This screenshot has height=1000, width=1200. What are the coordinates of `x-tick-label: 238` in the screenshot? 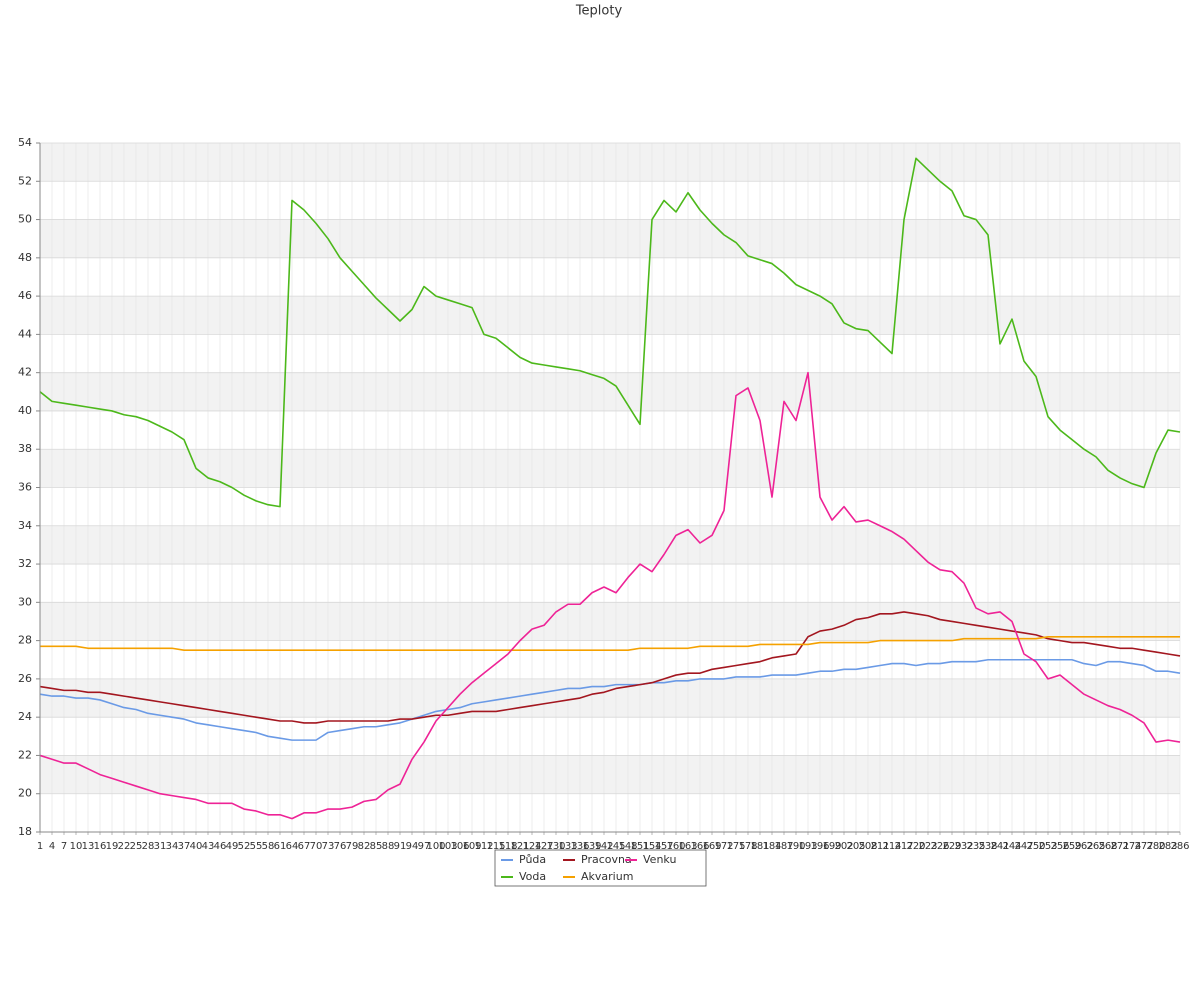 It's located at (987, 846).